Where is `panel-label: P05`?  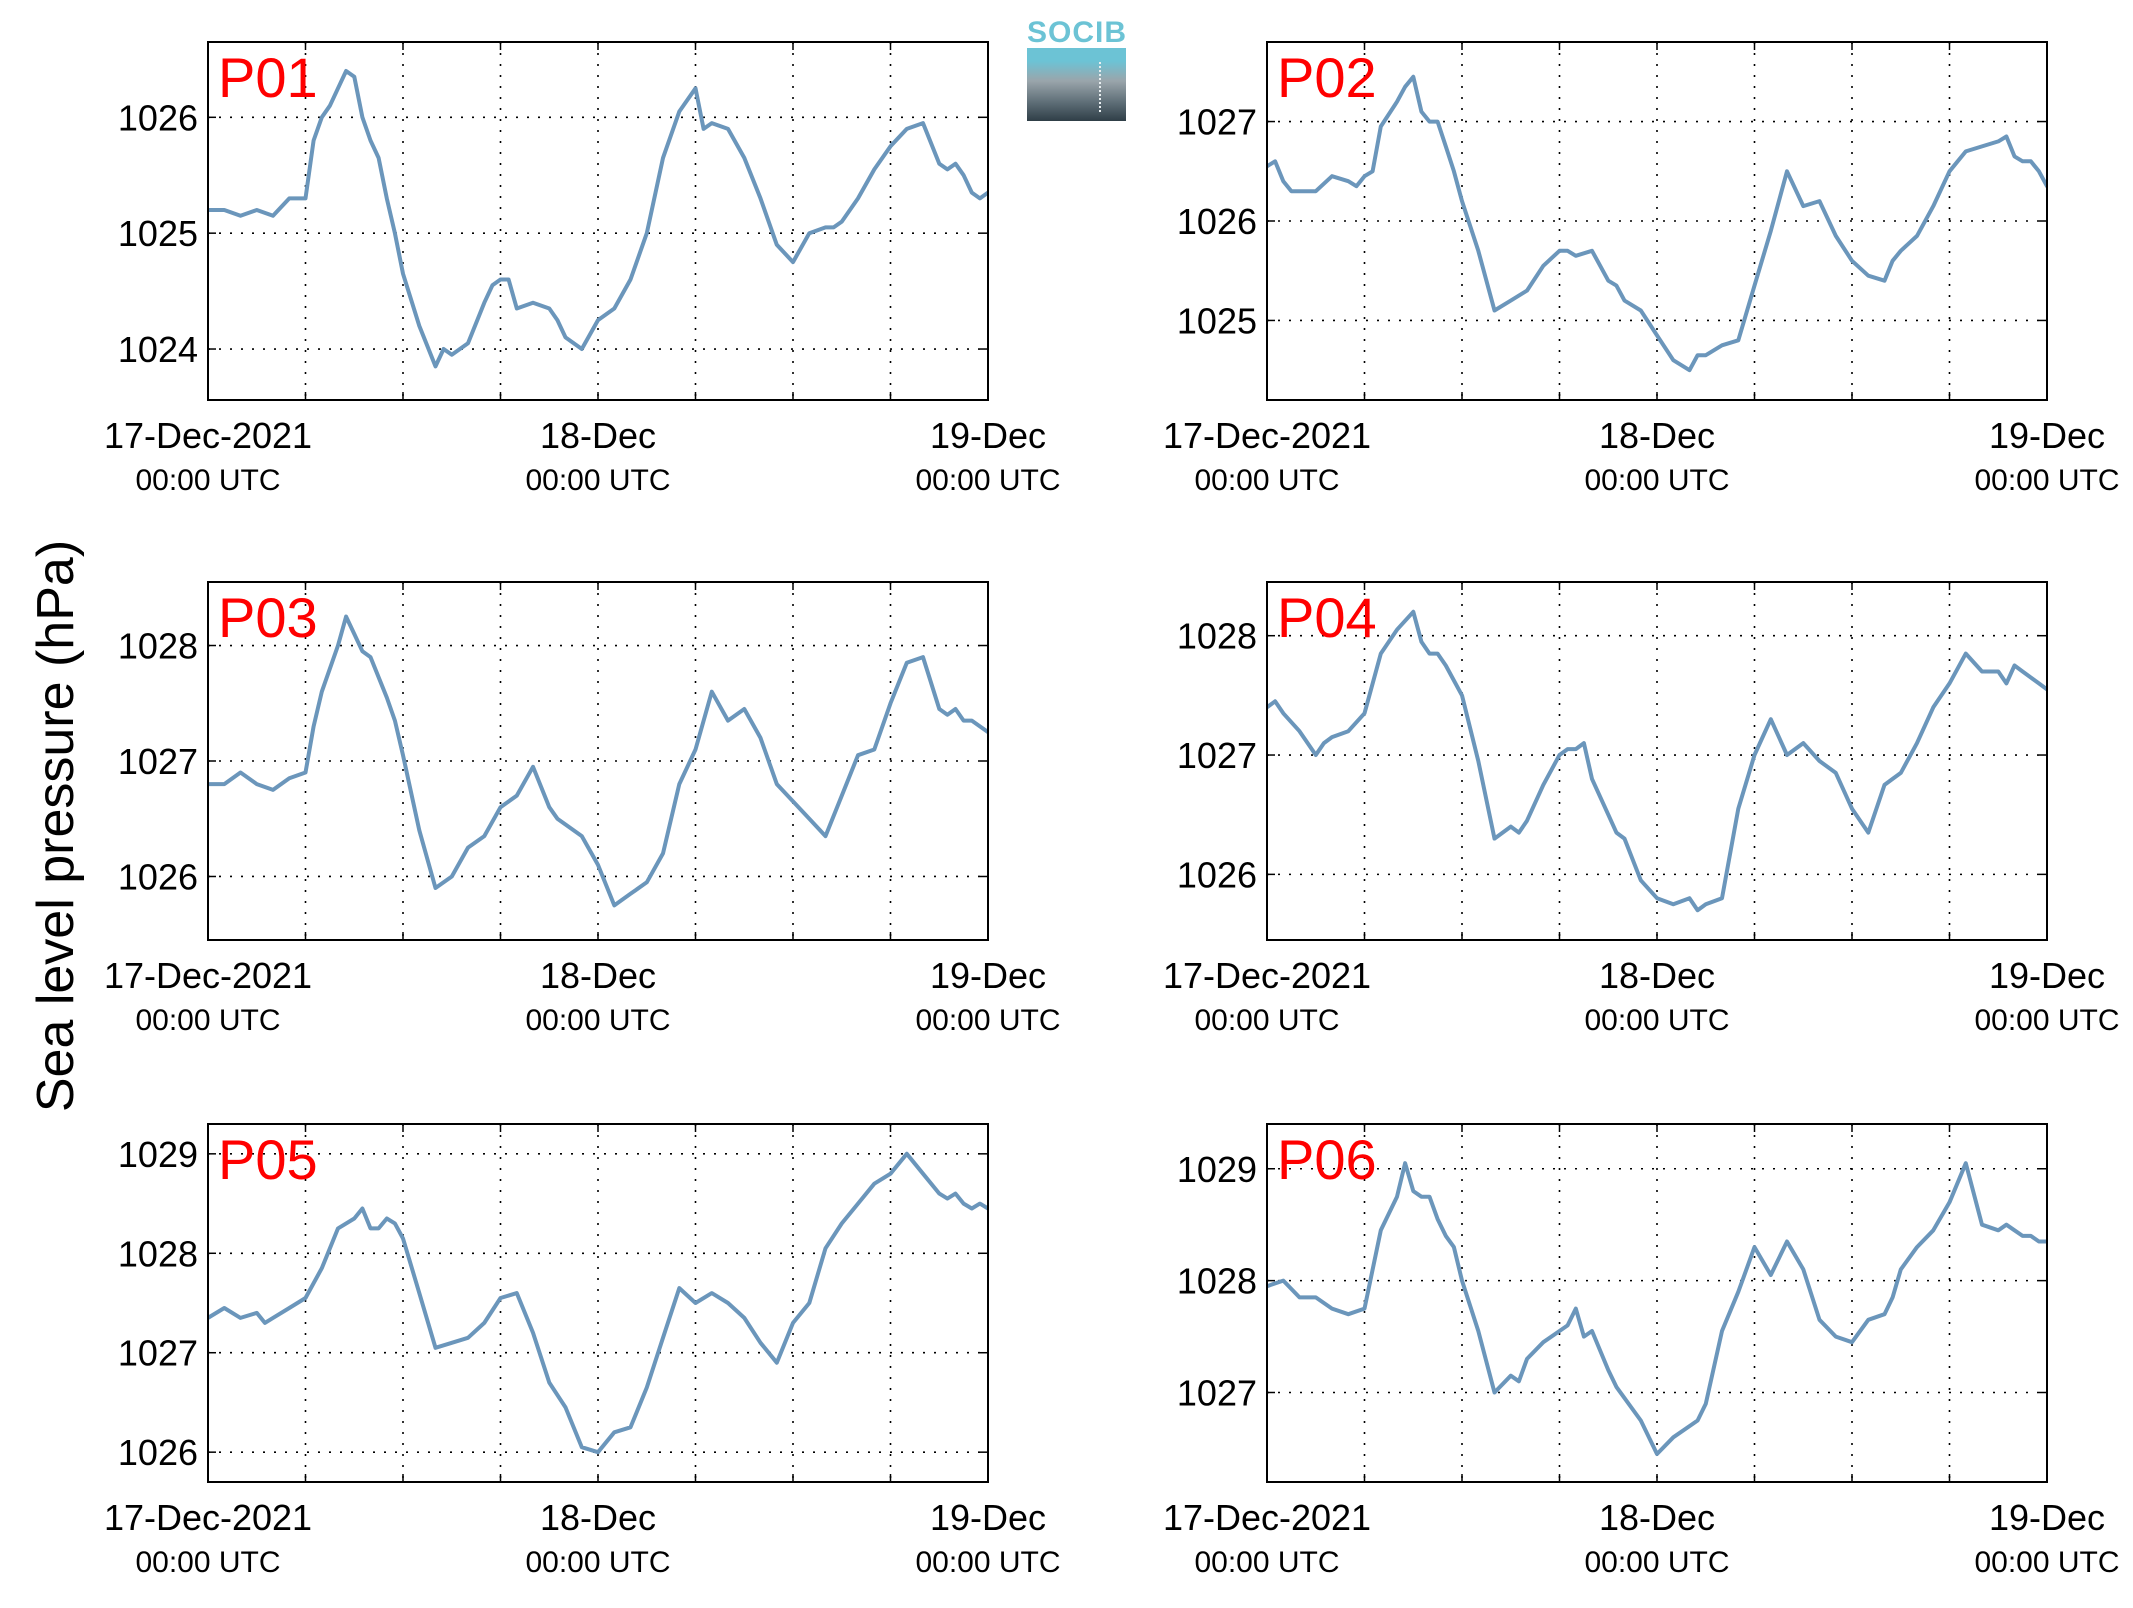 panel-label: P05 is located at coordinates (268, 1159).